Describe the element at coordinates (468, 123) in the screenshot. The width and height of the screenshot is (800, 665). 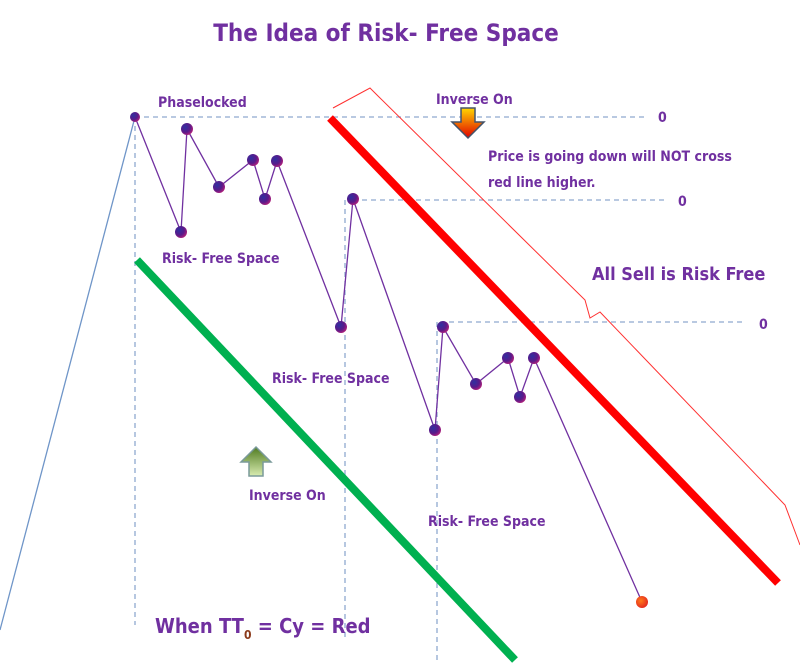
I see `down-arrow-icon` at that location.